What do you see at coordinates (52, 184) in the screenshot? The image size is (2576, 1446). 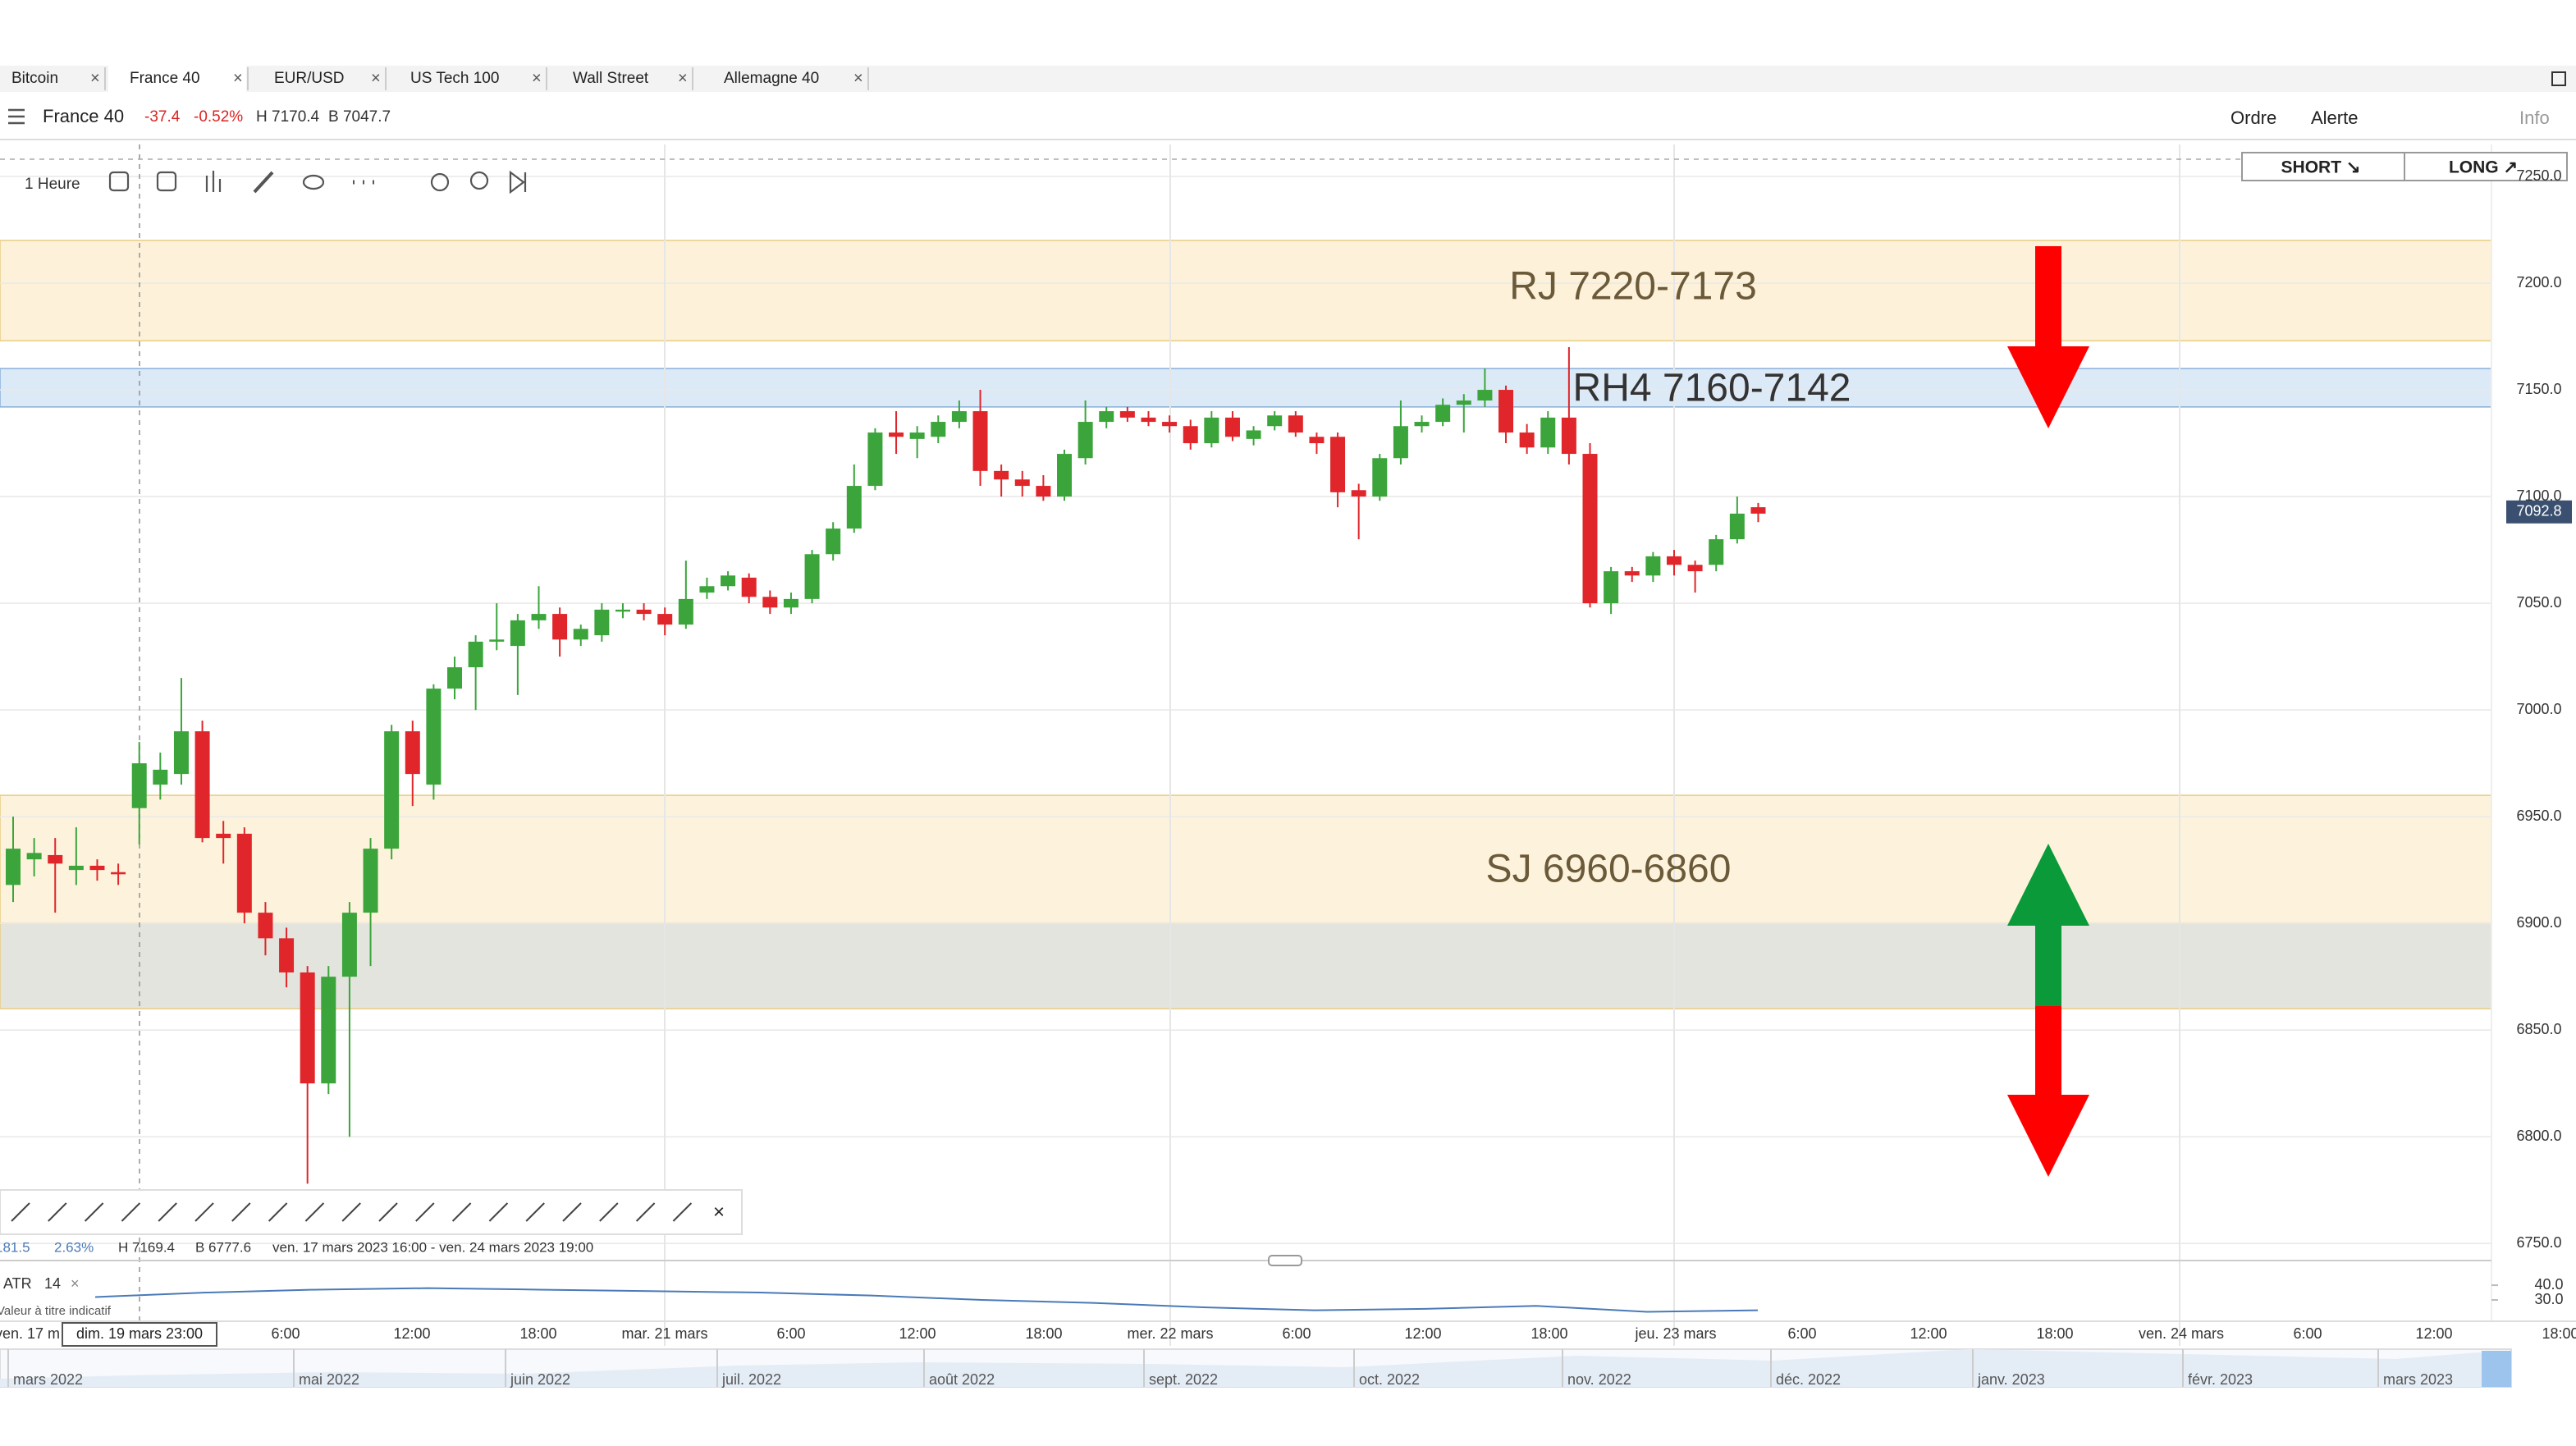 I see `timeframe: 1 Heure` at bounding box center [52, 184].